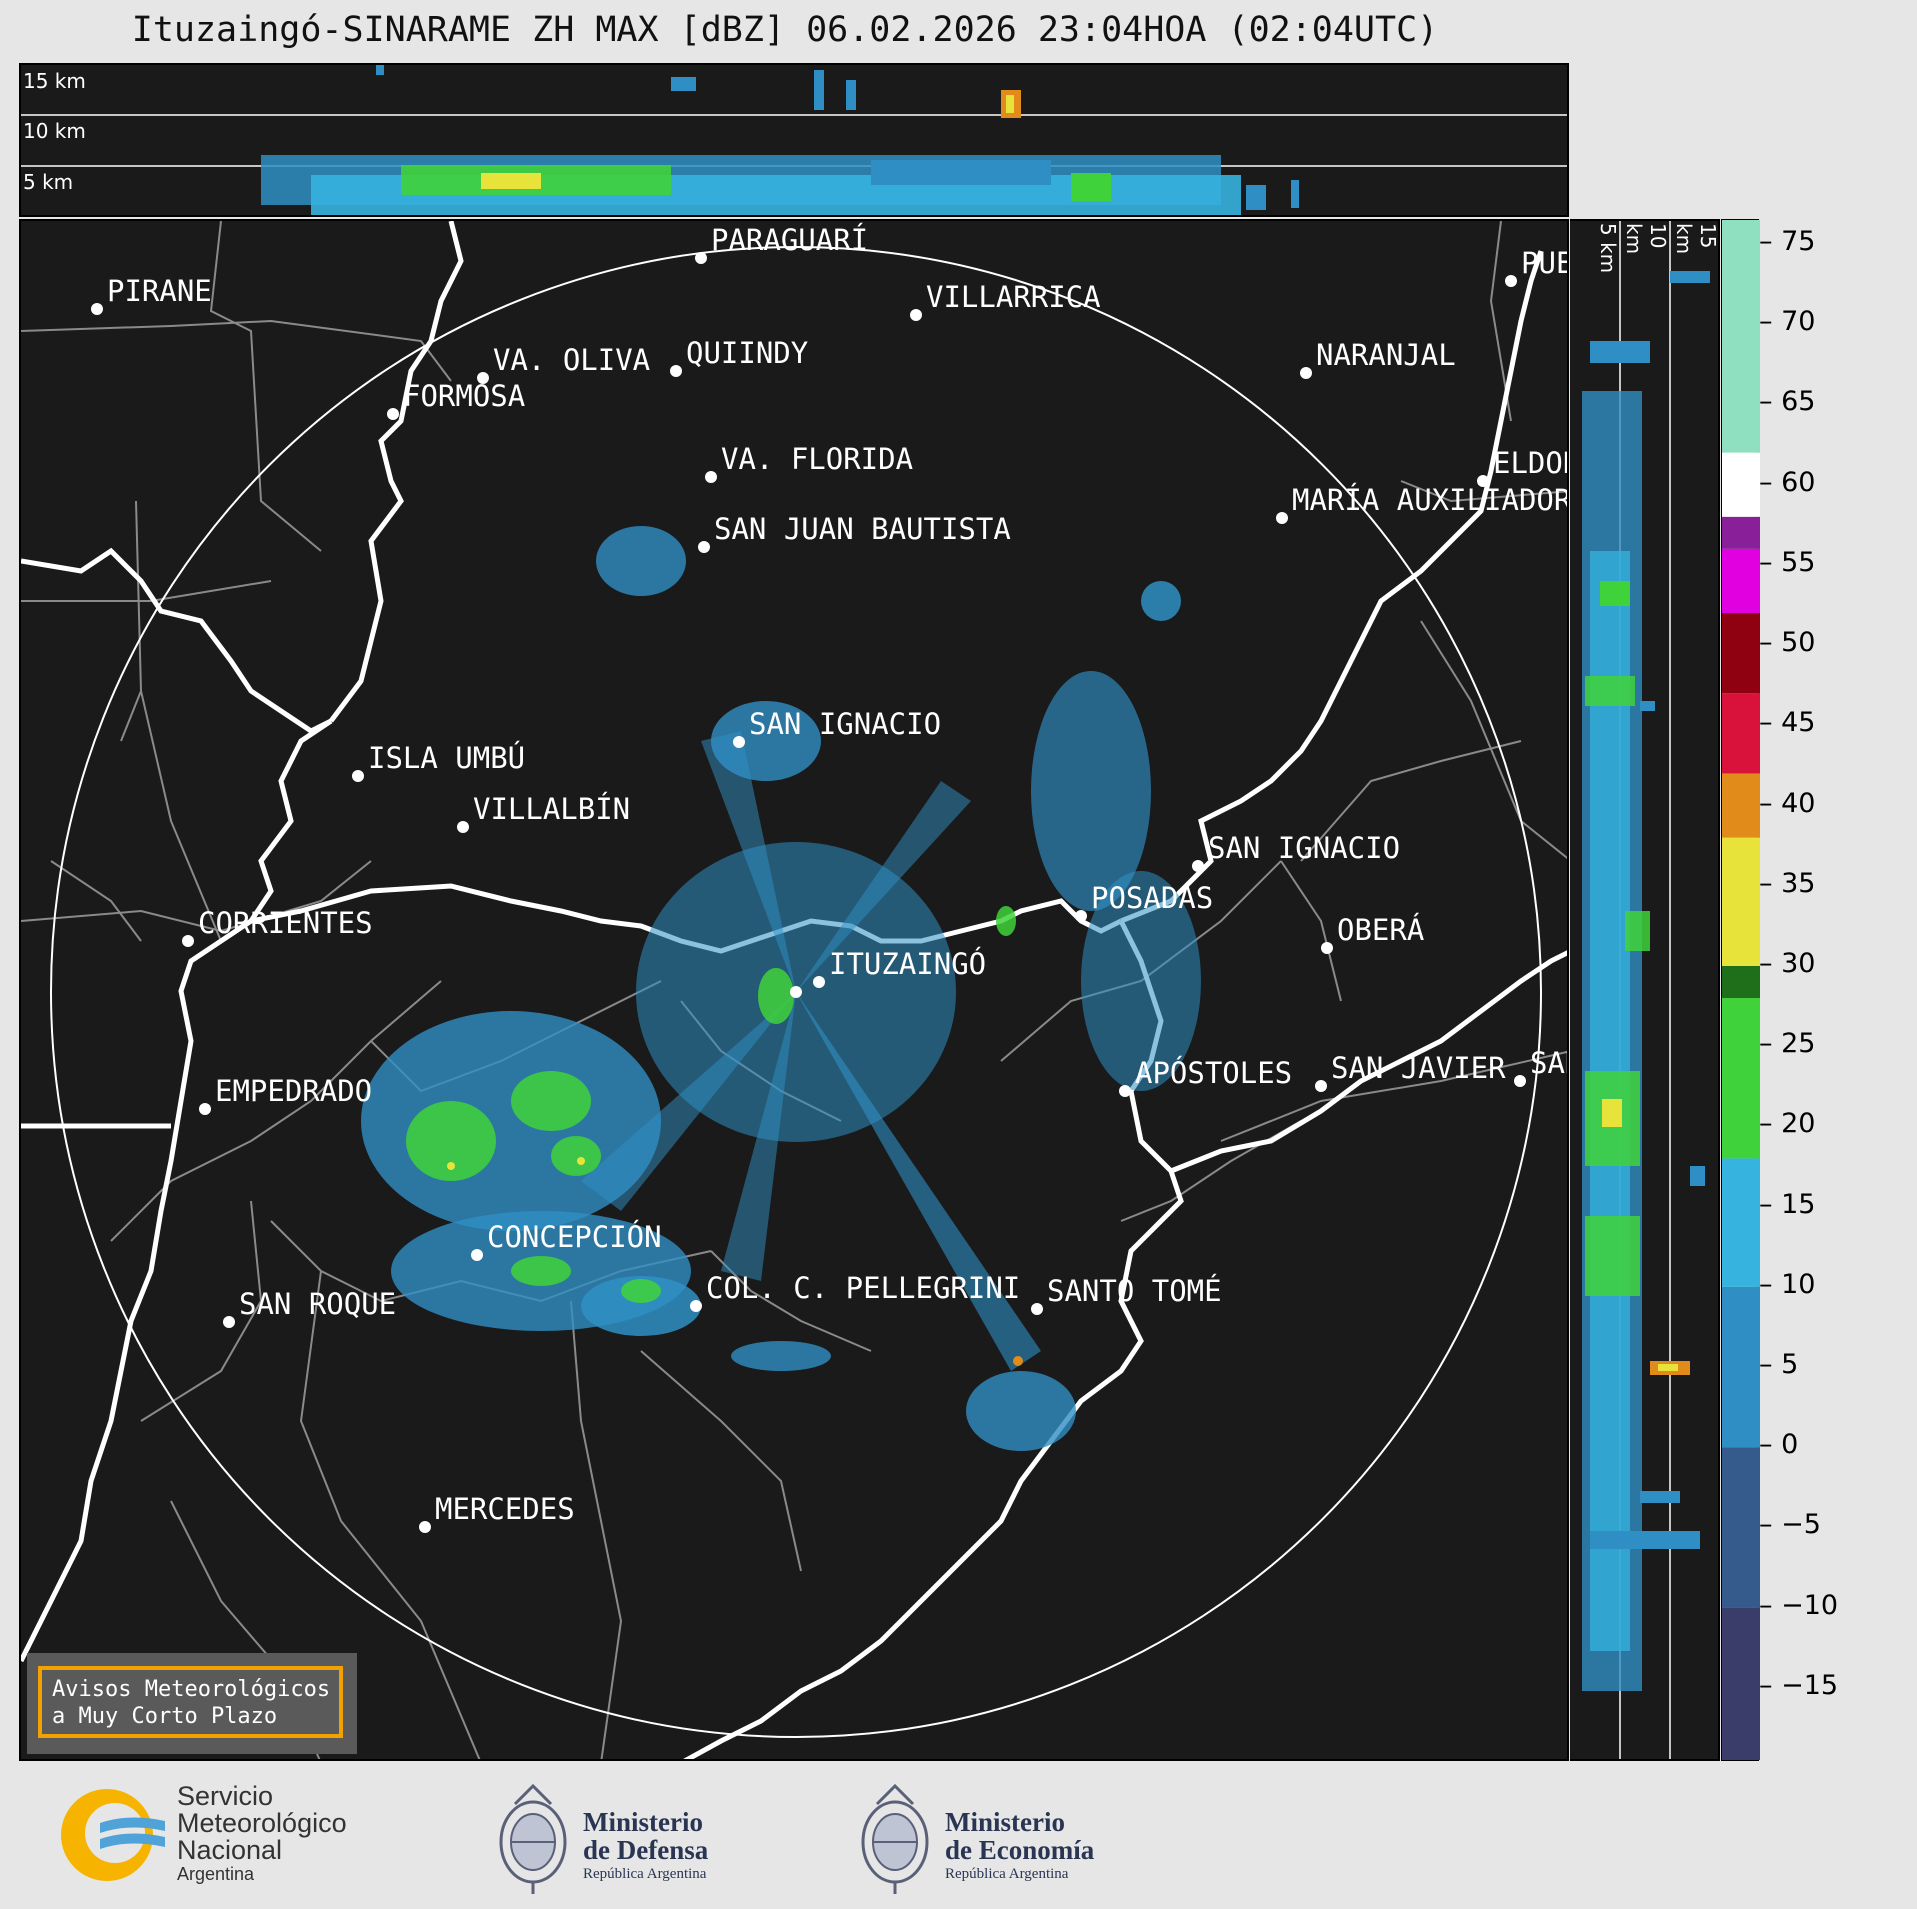  What do you see at coordinates (262, 1823) in the screenshot?
I see `smn-line-2: Meteorológico` at bounding box center [262, 1823].